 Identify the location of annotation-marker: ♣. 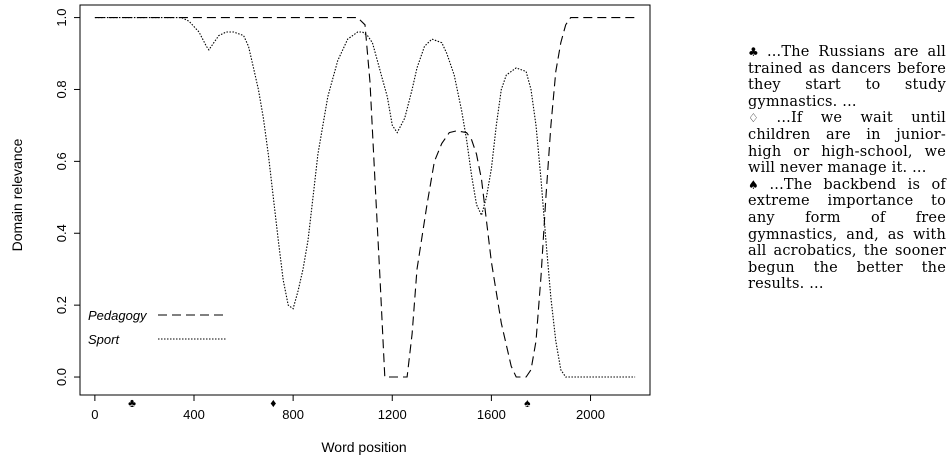
(132, 403).